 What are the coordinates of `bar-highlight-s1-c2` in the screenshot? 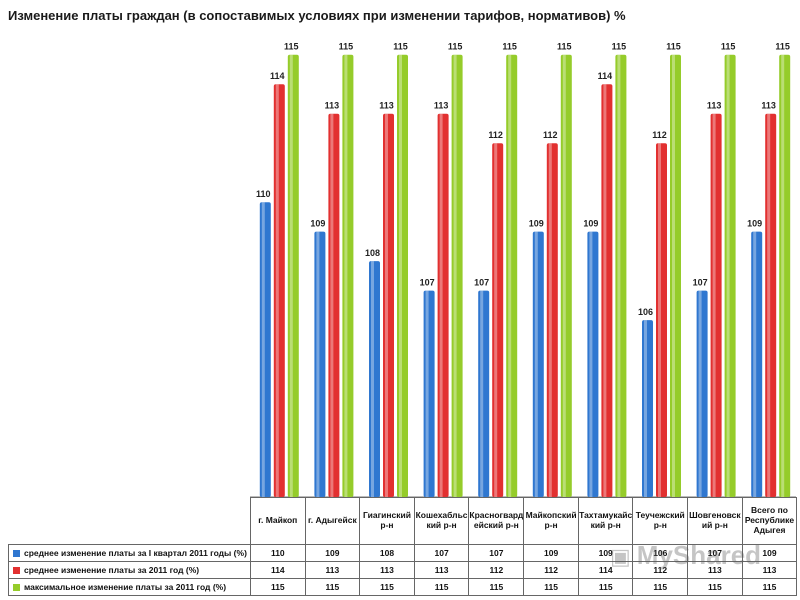 It's located at (386, 305).